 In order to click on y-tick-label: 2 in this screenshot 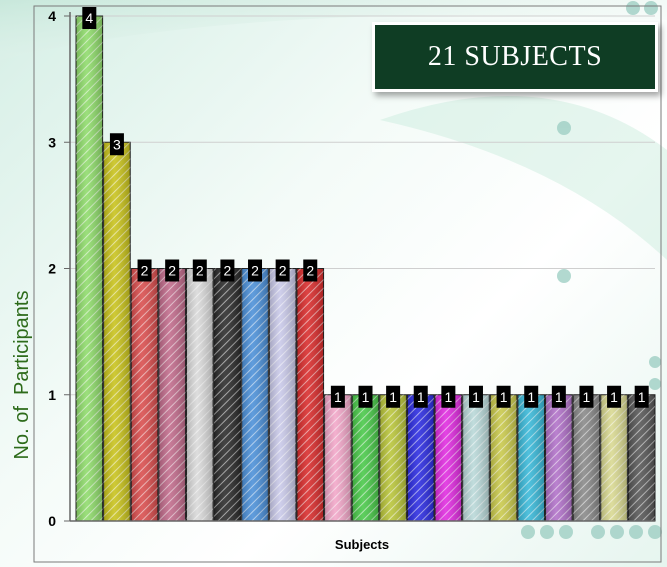, I will do `click(52, 269)`.